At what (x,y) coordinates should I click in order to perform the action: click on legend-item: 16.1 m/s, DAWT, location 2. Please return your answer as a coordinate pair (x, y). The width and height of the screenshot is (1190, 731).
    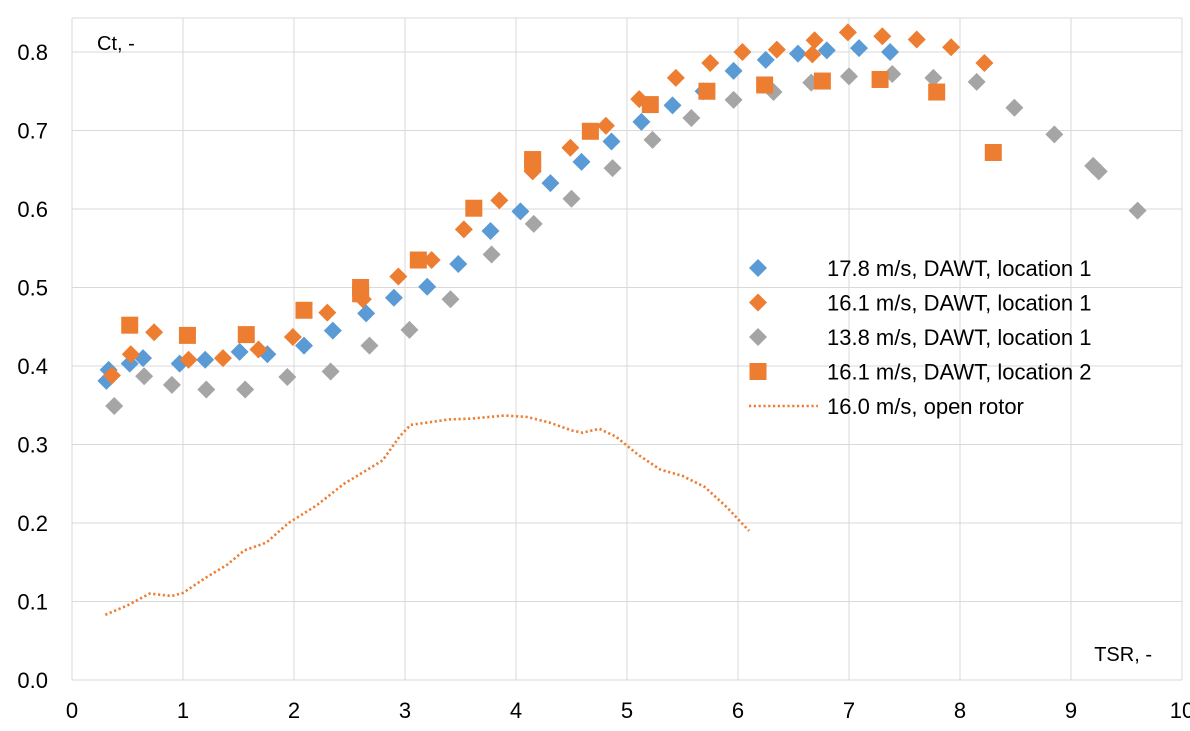
    Looking at the image, I should click on (920, 372).